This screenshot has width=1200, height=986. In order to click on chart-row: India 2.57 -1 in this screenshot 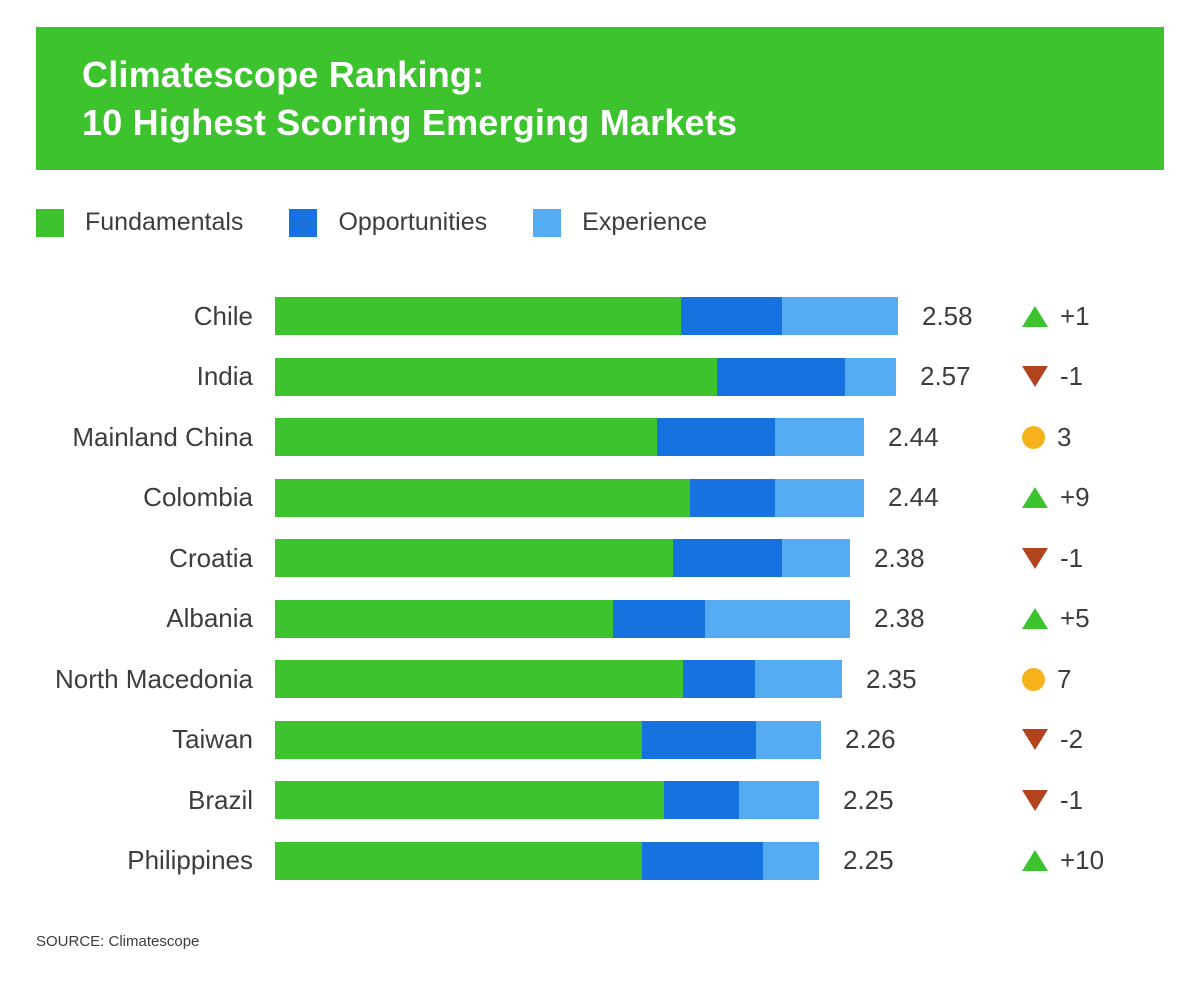, I will do `click(600, 377)`.